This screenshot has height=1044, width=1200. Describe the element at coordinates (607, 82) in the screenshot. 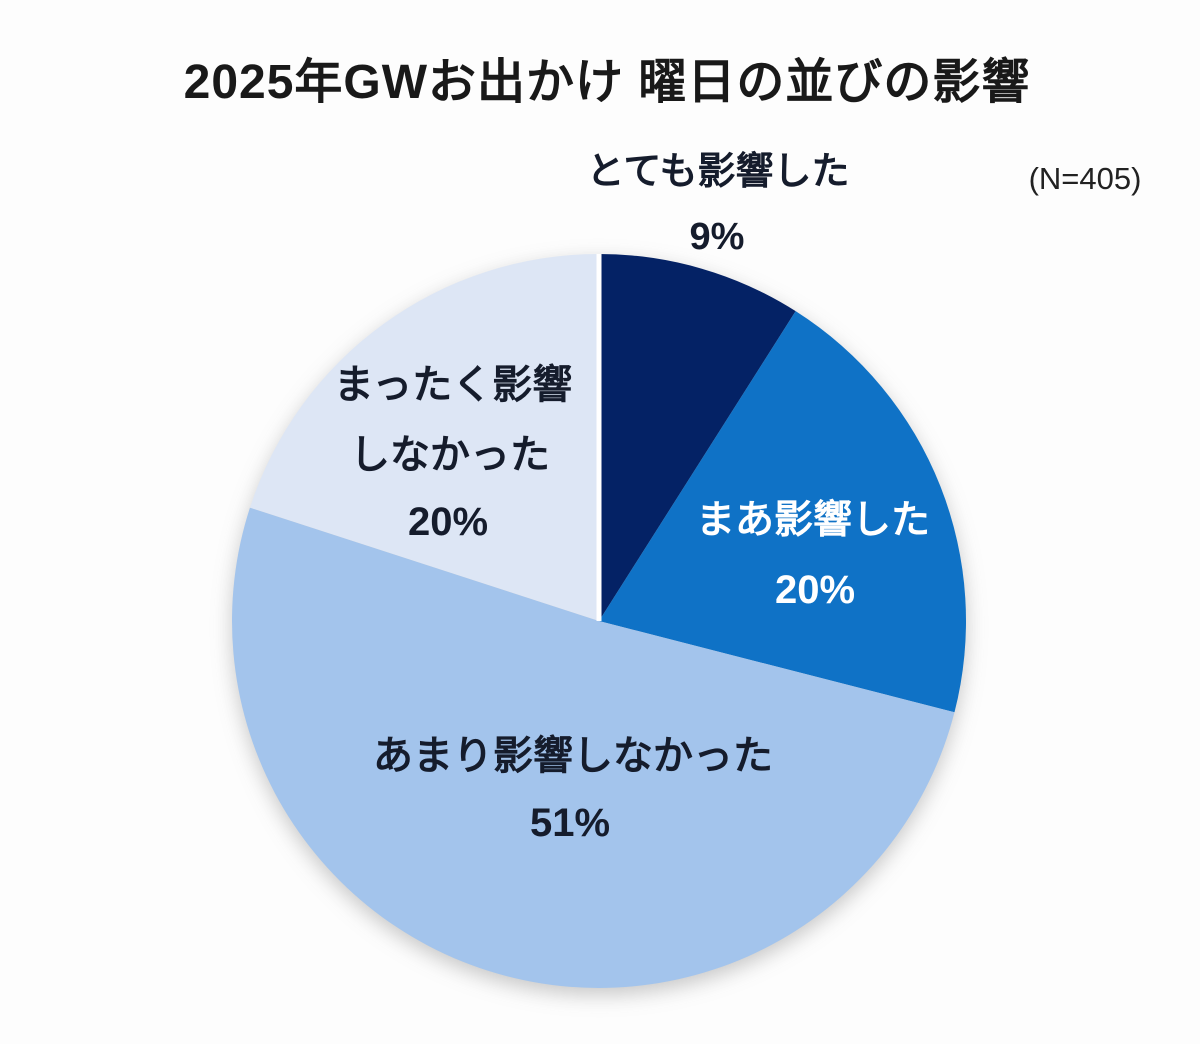

I see `chart-title: 2025年GWお出かけ 曜日の並びの影響` at that location.